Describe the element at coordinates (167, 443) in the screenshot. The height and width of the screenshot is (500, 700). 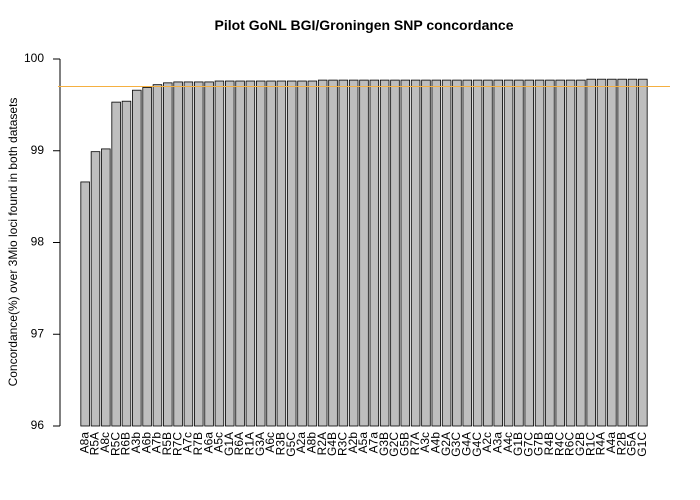
I see `x-tick-label: R5B` at that location.